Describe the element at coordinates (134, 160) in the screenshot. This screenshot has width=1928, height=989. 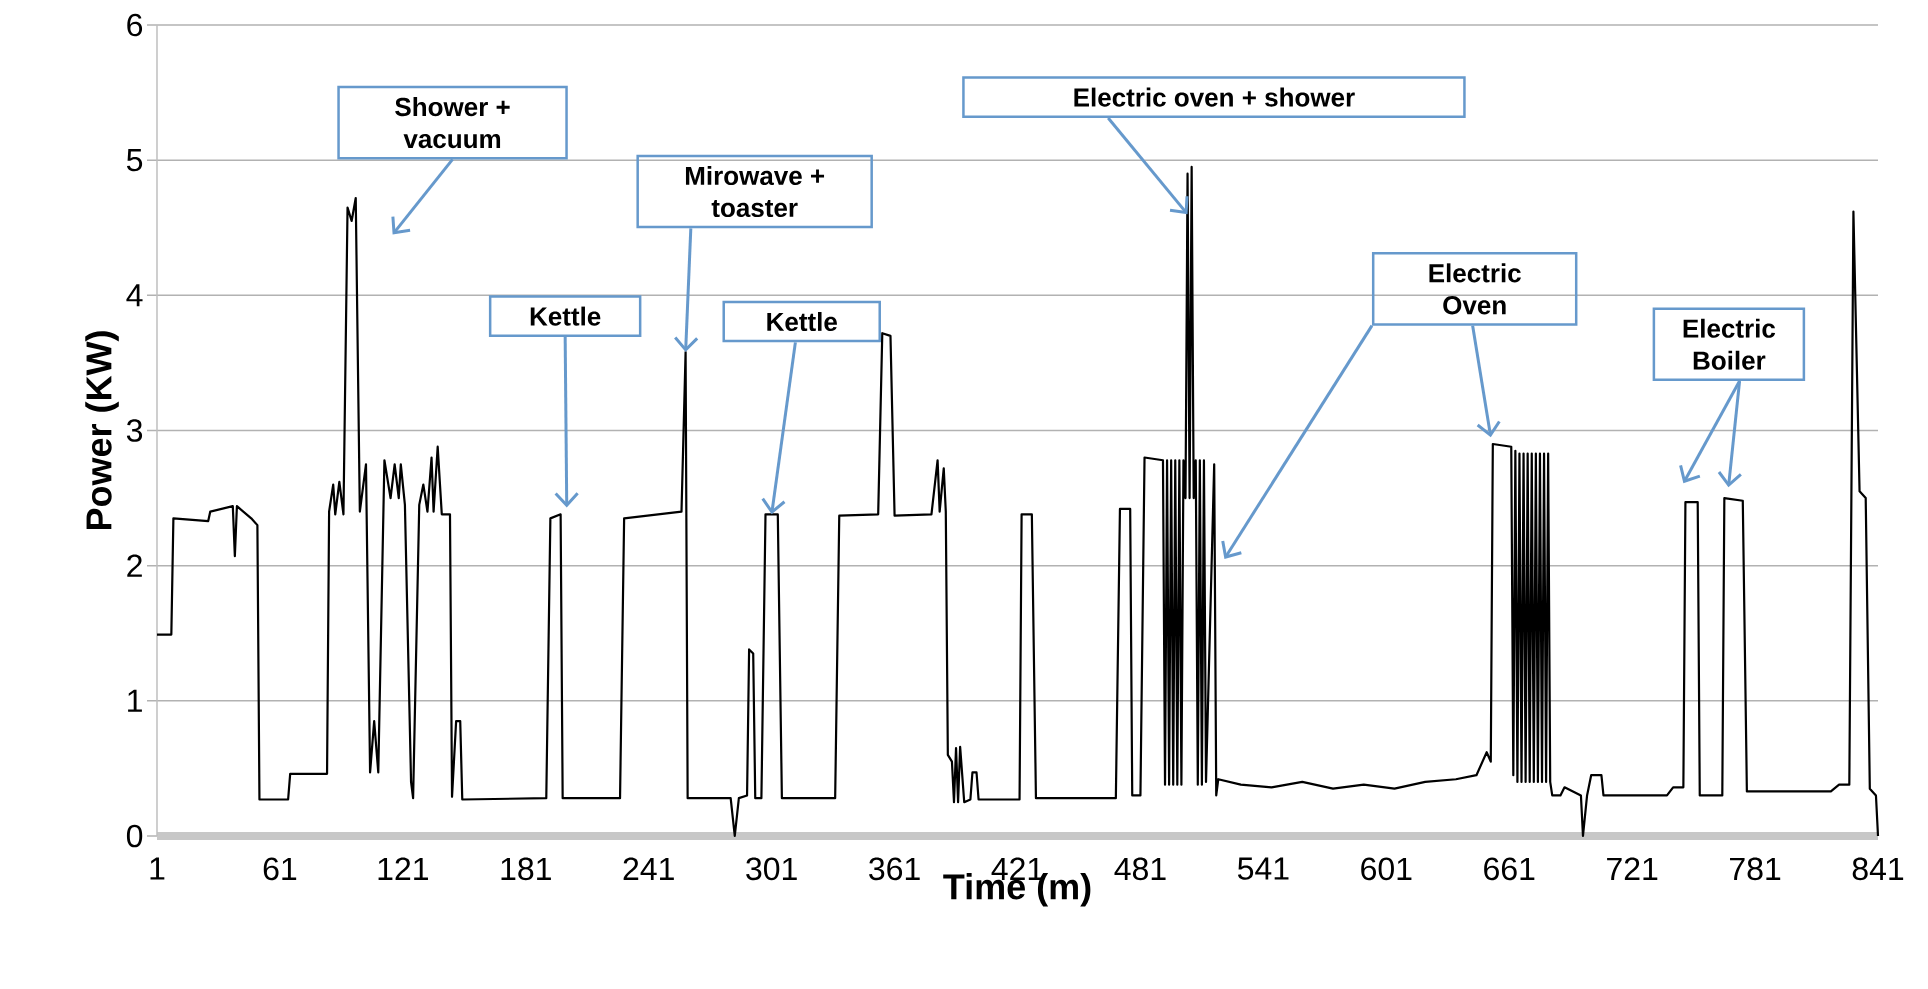
I see `y-tick-label: 5` at that location.